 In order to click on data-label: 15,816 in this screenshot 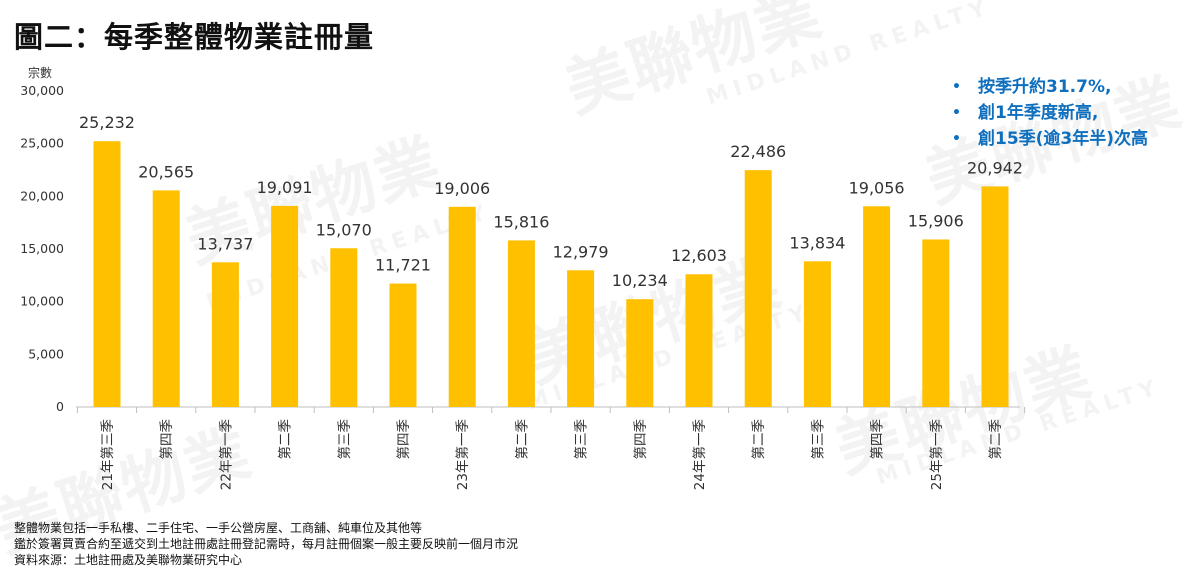, I will do `click(521, 221)`.